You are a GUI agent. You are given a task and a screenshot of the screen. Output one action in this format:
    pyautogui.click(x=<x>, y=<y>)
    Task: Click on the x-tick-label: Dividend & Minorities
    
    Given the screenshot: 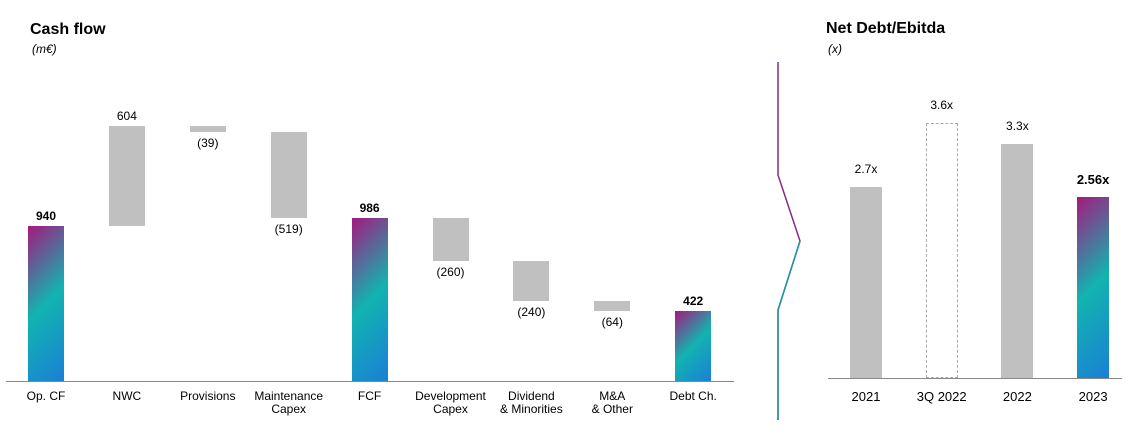 What is the action you would take?
    pyautogui.click(x=531, y=402)
    